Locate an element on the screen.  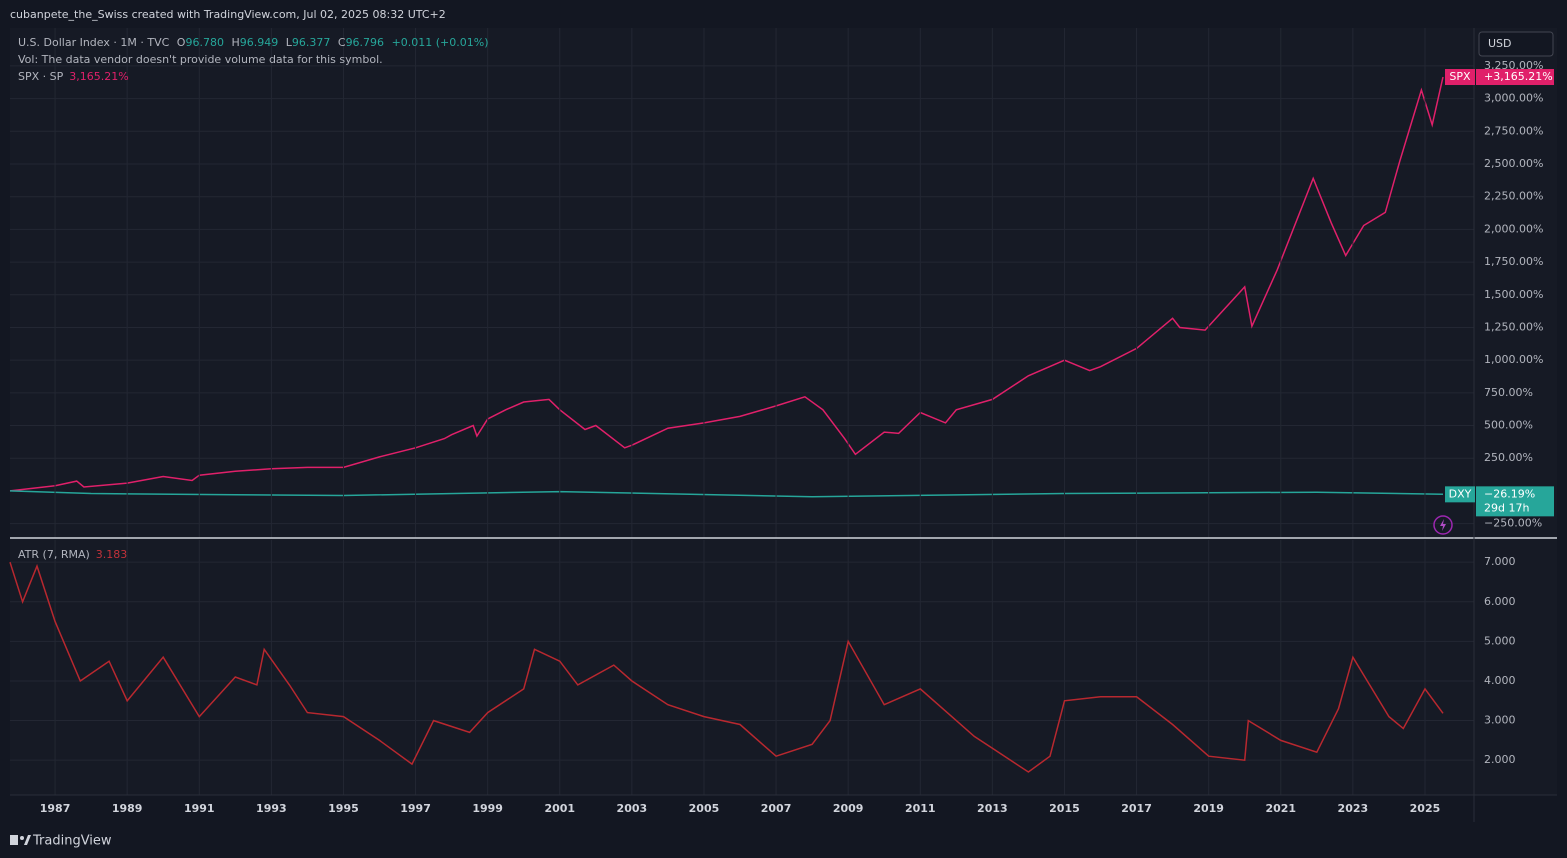
x-tick-label: 2007 is located at coordinates (776, 808).